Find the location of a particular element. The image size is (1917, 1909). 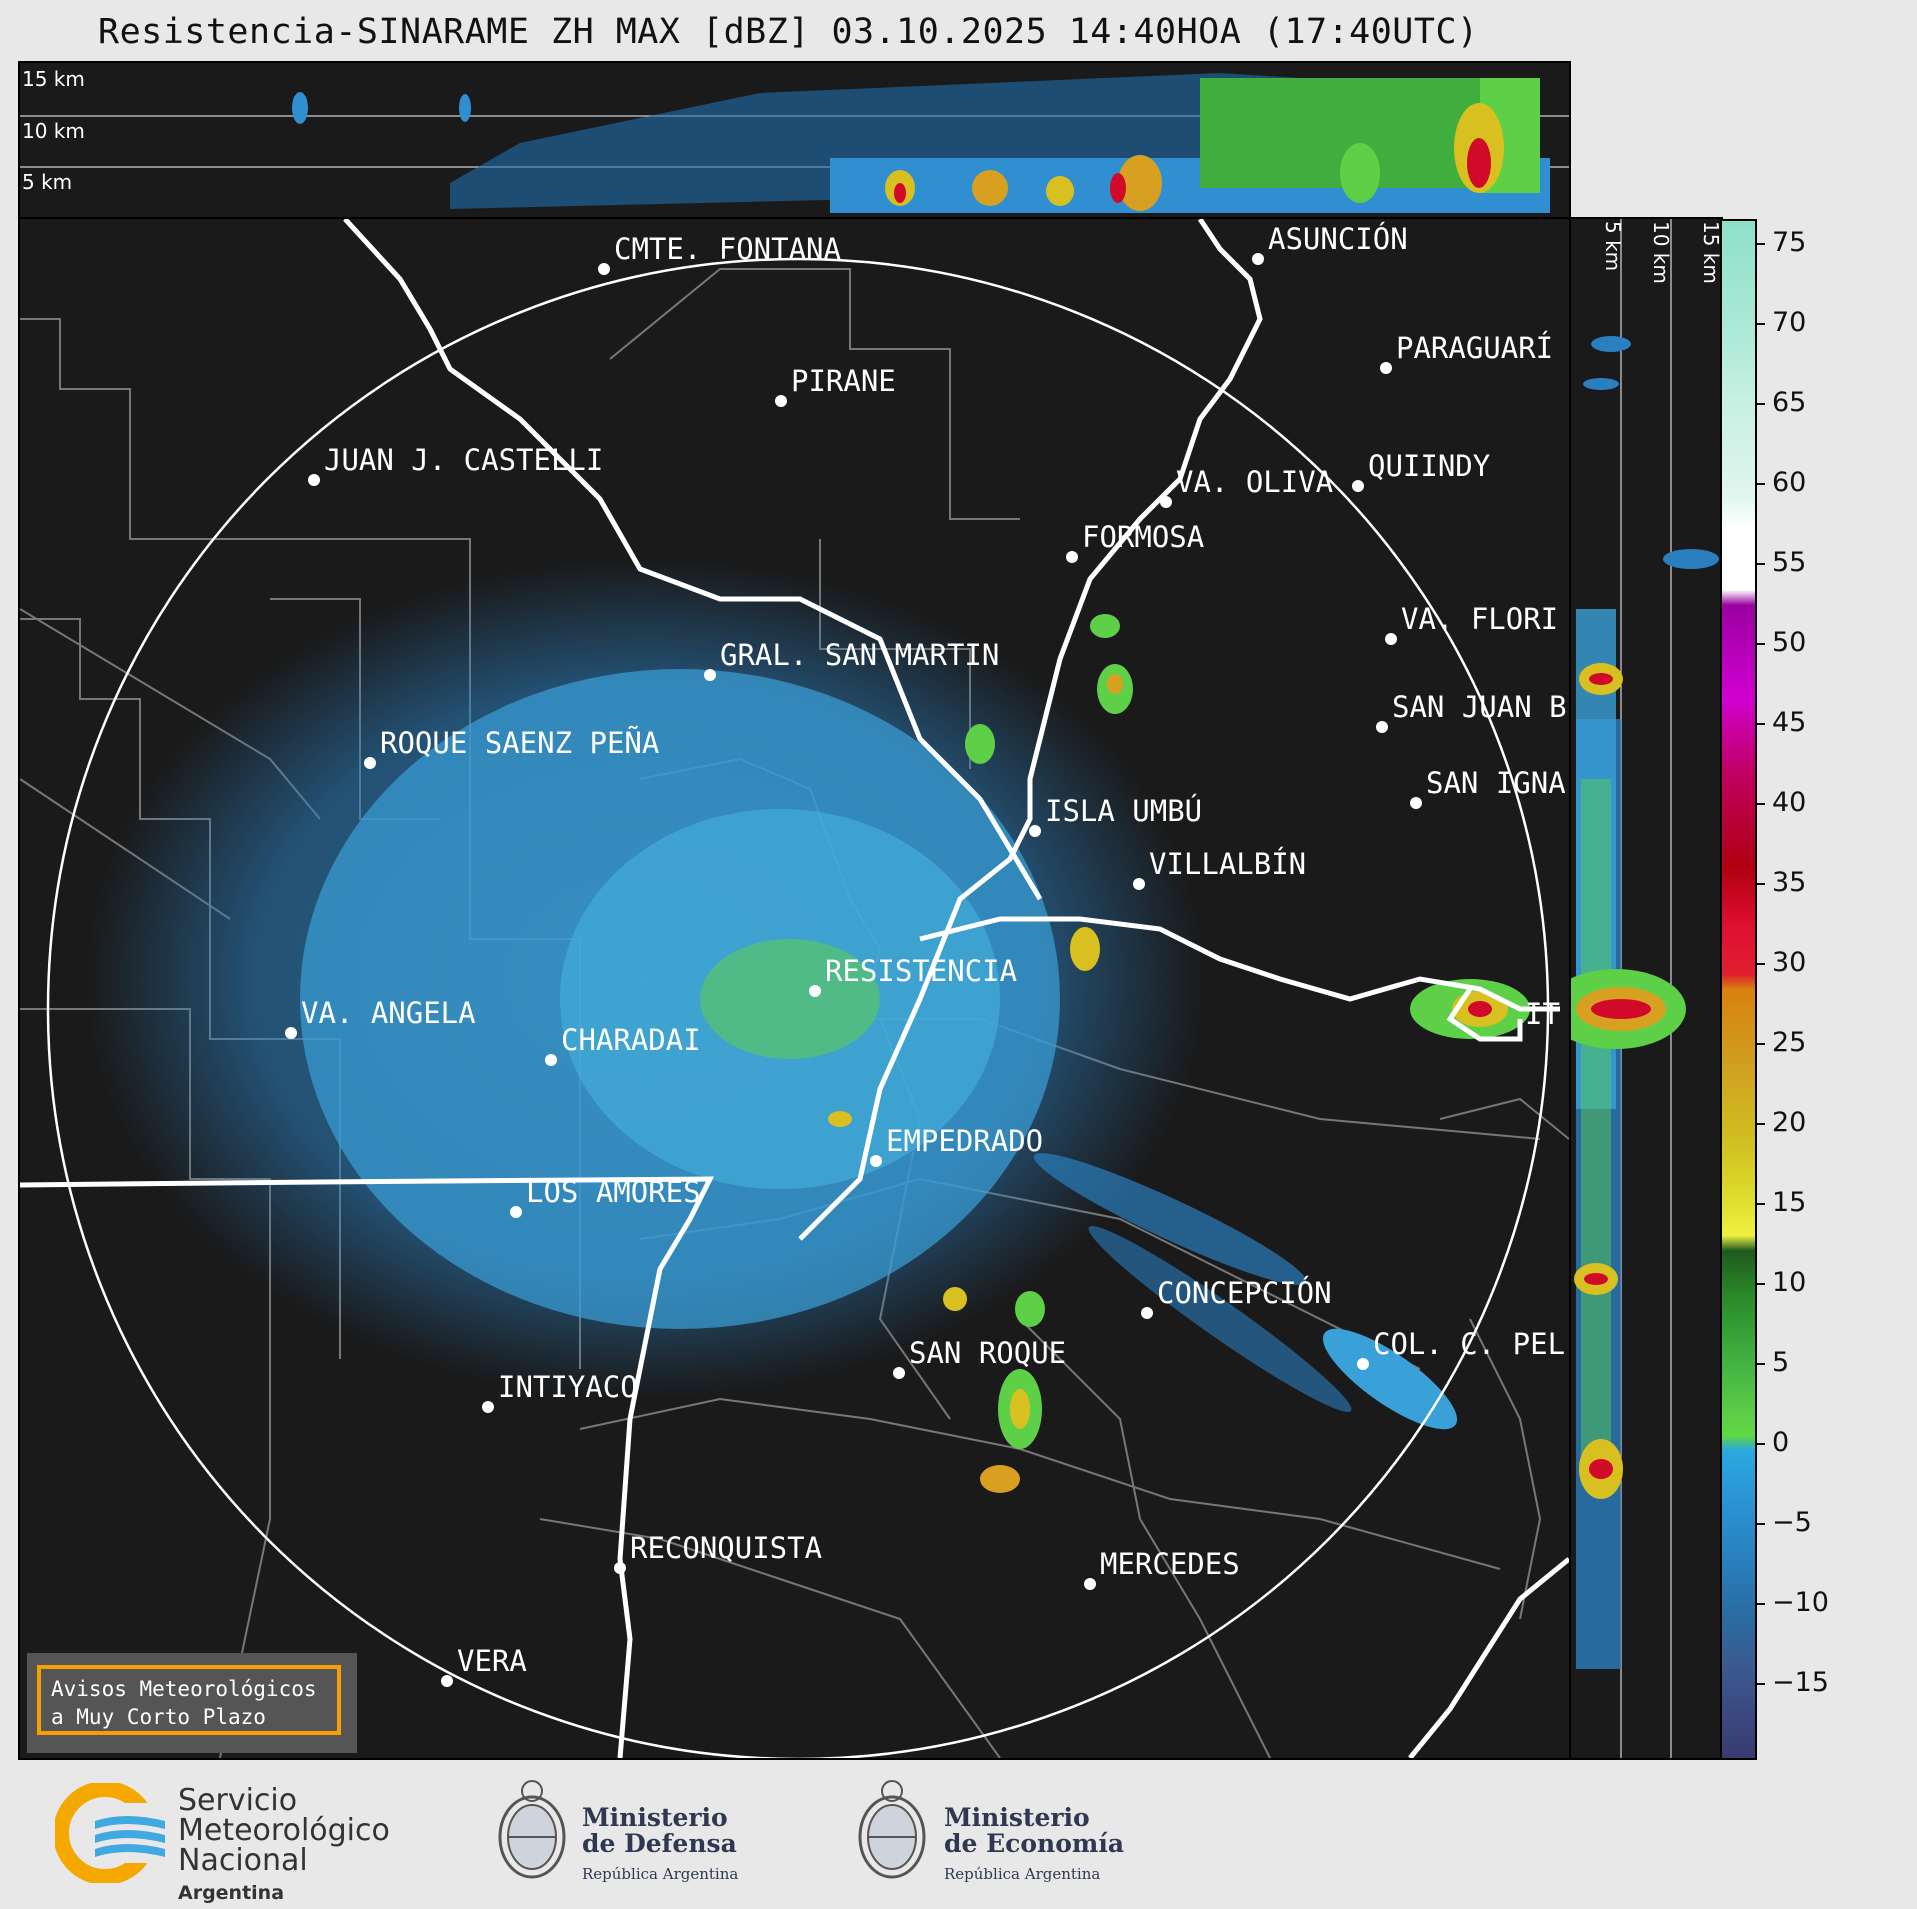

colorbar-tick: −10 is located at coordinates (1793, 1602).